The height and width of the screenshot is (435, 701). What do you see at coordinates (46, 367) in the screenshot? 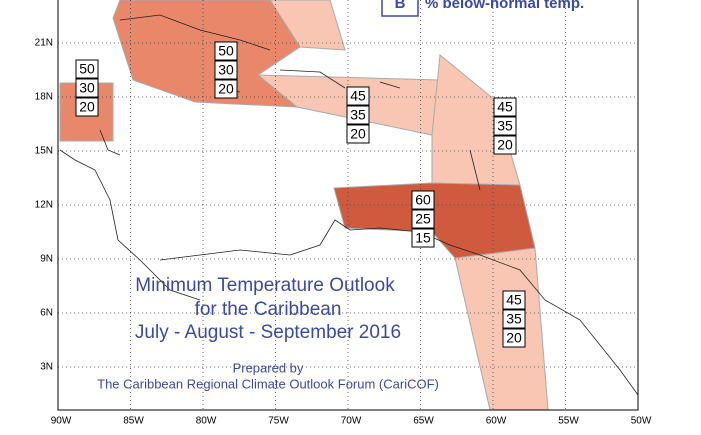
I see `latitude-label: 3N` at bounding box center [46, 367].